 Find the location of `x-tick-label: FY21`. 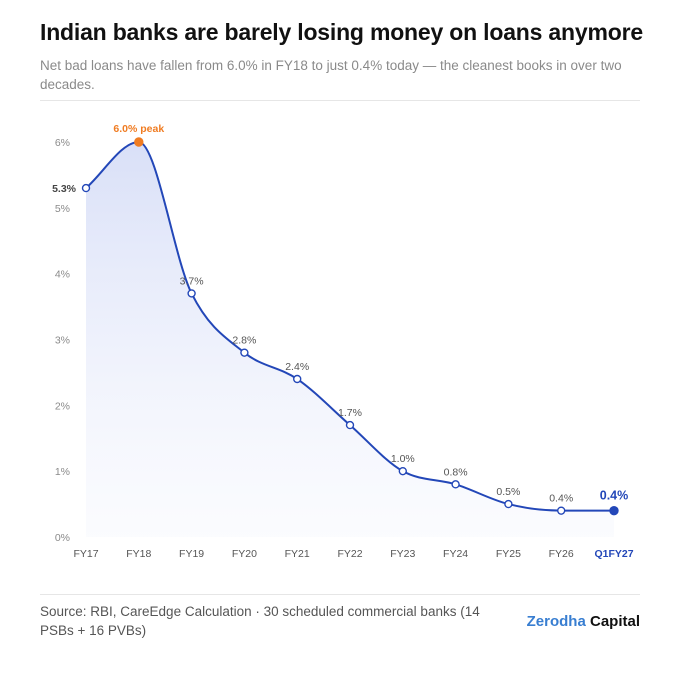

x-tick-label: FY21 is located at coordinates (297, 554).